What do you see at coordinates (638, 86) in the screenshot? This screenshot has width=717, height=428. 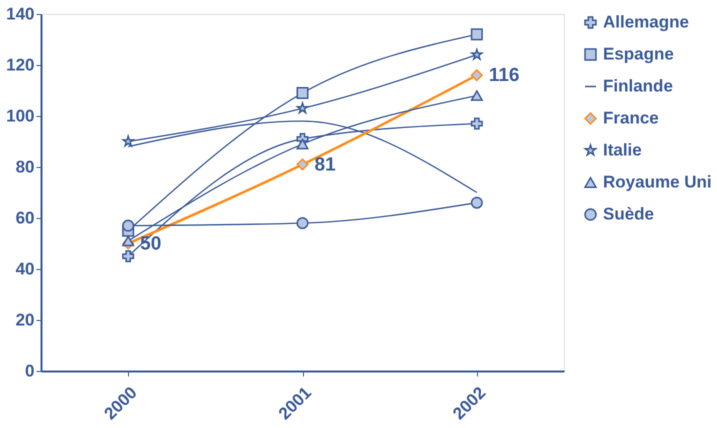 I see `legend-label: Finlande` at bounding box center [638, 86].